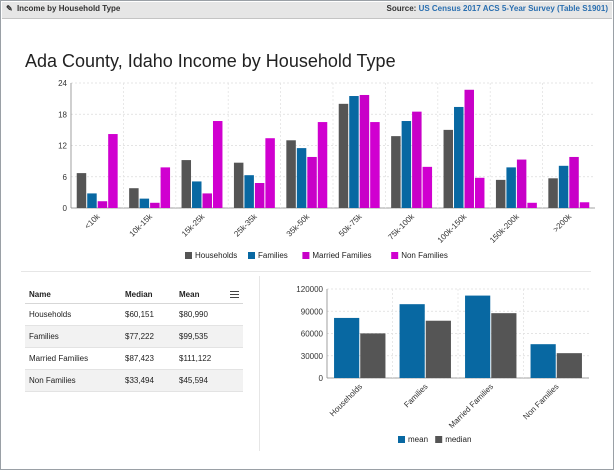 This screenshot has height=470, width=614. I want to click on table-row: Families $77,222 $99,535, so click(134, 336).